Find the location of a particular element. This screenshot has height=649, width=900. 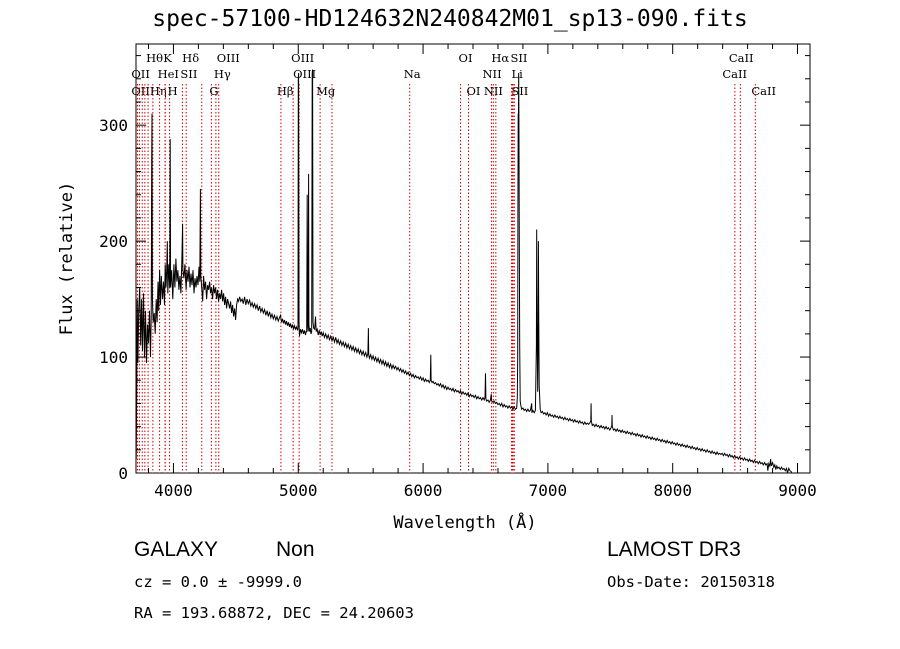

marker-label: H is located at coordinates (173, 91).